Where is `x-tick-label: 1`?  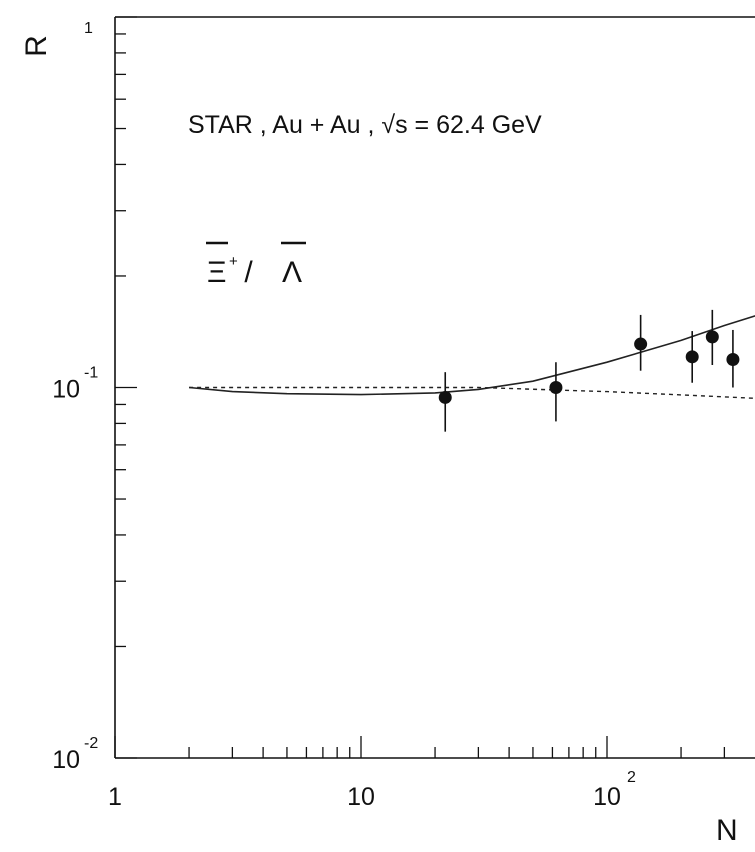 x-tick-label: 1 is located at coordinates (115, 797).